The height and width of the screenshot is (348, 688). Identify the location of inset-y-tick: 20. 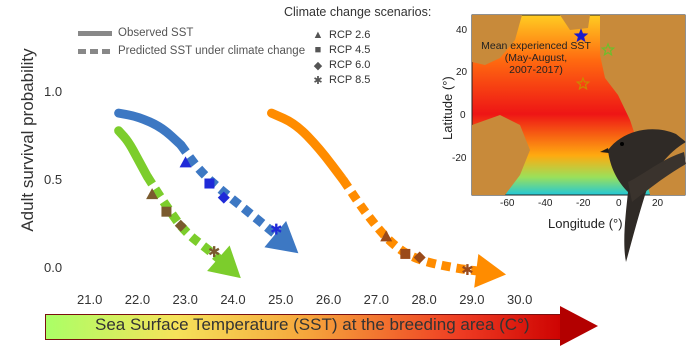
(462, 72).